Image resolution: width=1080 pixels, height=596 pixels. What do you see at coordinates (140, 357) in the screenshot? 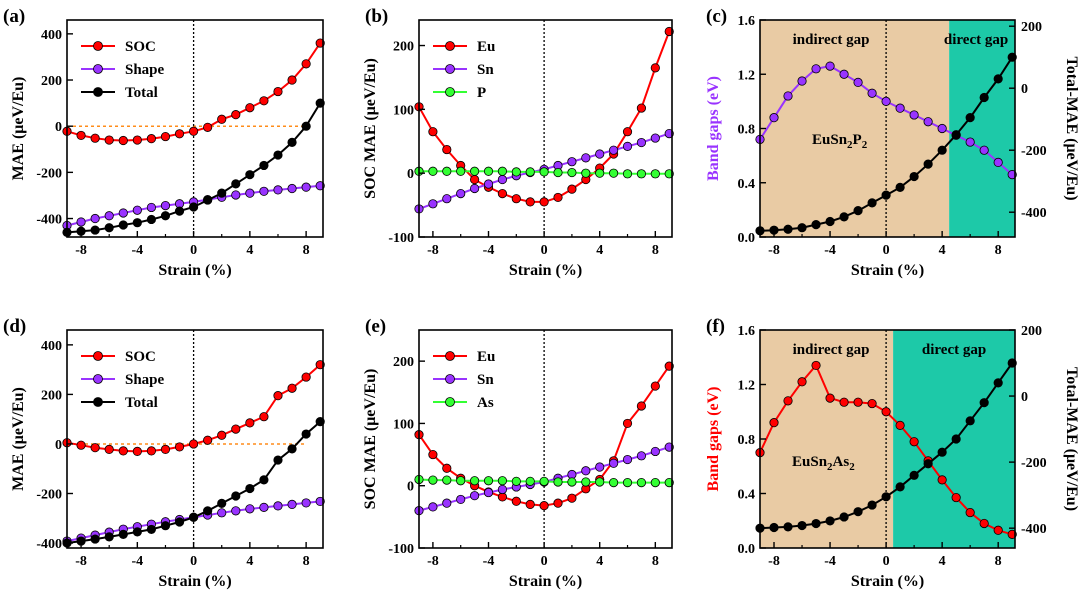
I see `legend-label: SOC` at bounding box center [140, 357].